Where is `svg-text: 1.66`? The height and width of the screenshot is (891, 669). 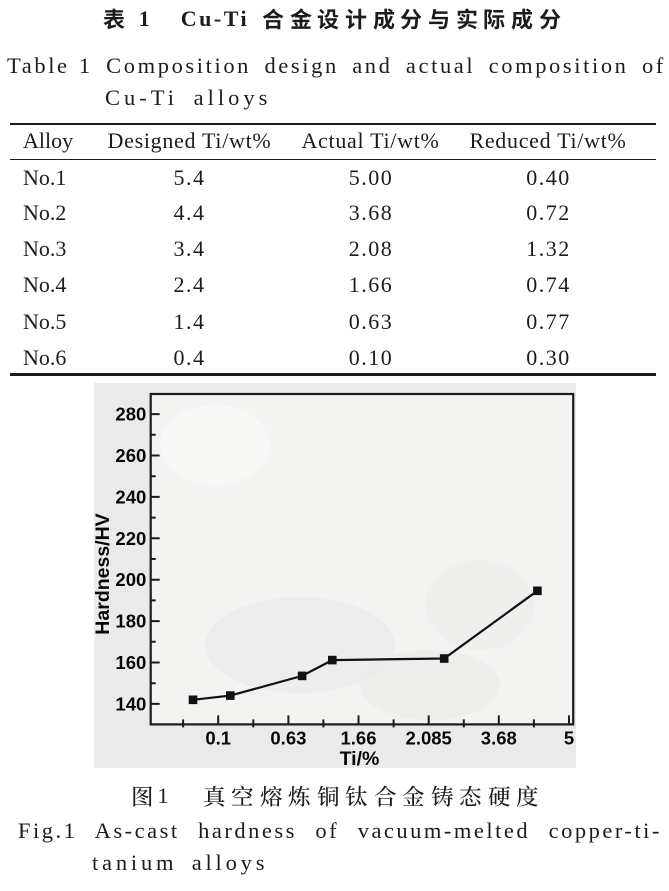
svg-text: 1.66 is located at coordinates (358, 738).